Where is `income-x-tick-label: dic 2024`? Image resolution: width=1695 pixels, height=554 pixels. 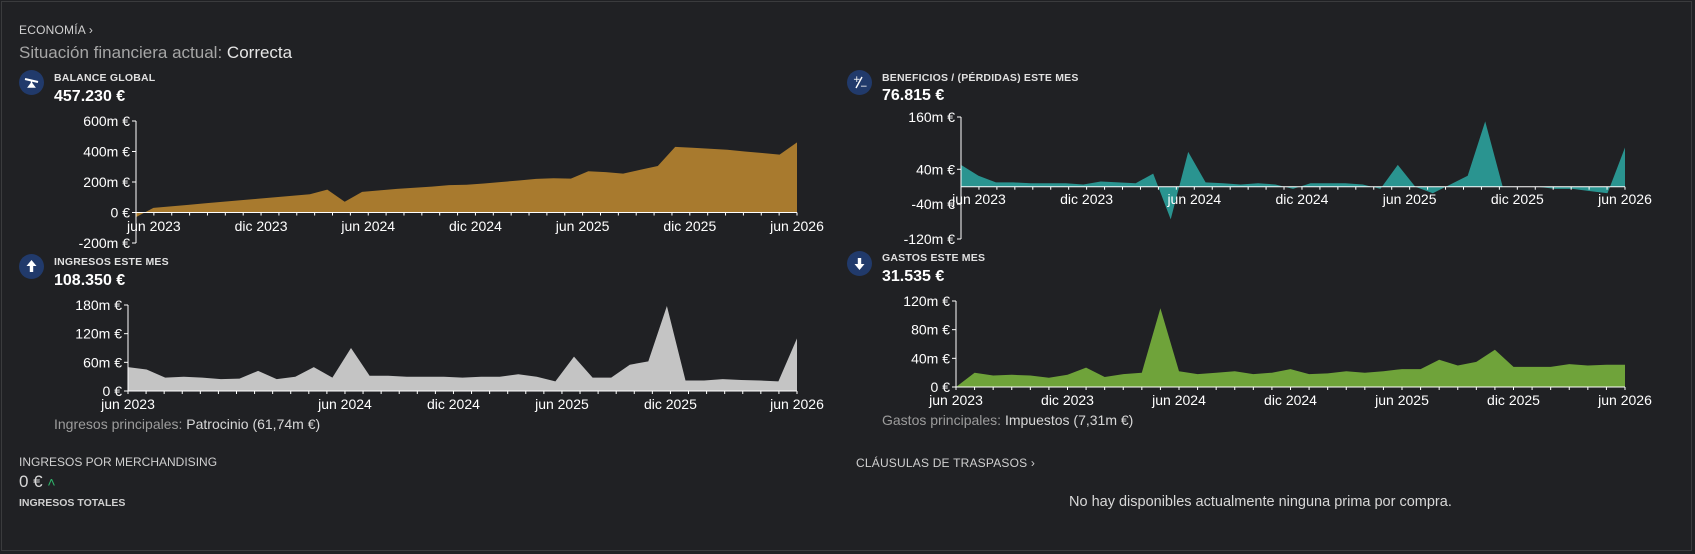 income-x-tick-label: dic 2024 is located at coordinates (453, 404).